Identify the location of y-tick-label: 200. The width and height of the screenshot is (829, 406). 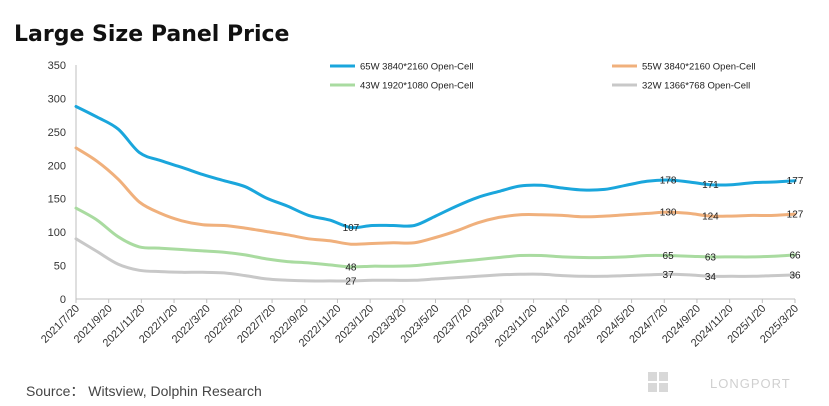
(57, 166).